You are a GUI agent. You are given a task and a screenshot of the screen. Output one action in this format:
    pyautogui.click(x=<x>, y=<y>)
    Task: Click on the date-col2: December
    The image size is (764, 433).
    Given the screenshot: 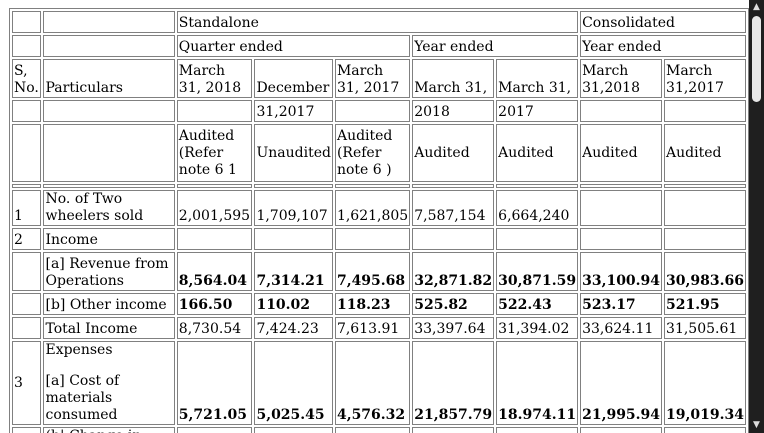 What is the action you would take?
    pyautogui.click(x=293, y=78)
    